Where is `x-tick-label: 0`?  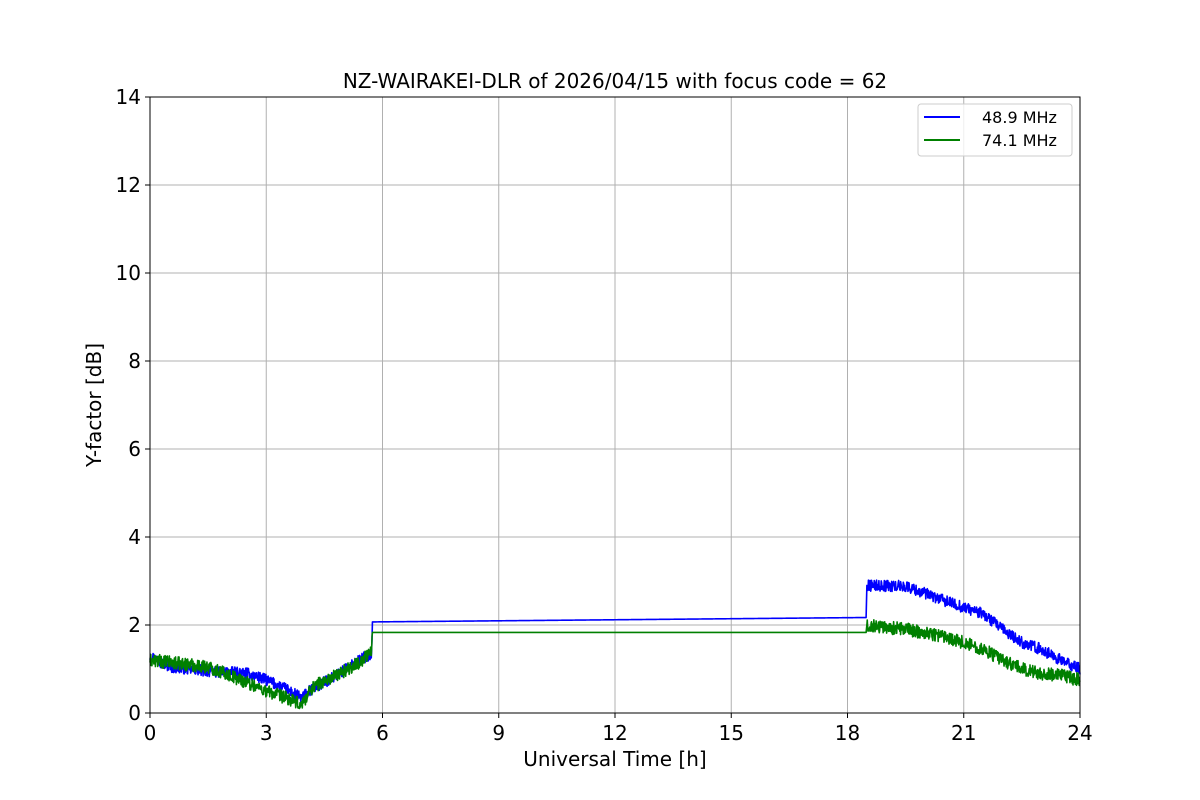
x-tick-label: 0 is located at coordinates (150, 733).